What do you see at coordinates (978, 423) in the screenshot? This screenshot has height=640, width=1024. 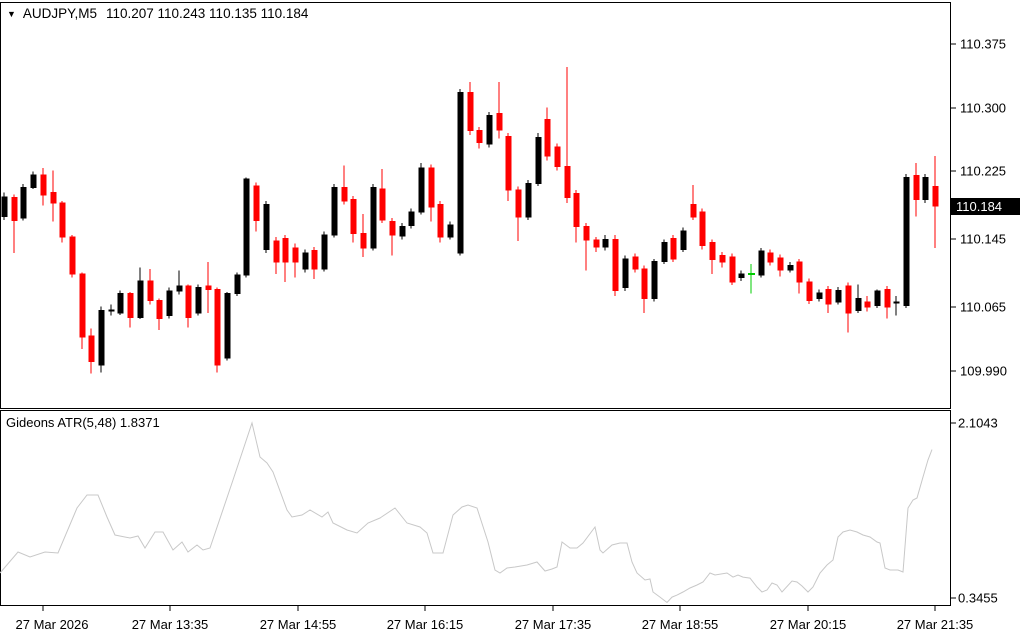 I see `indicator-axis-label: 2.1043` at bounding box center [978, 423].